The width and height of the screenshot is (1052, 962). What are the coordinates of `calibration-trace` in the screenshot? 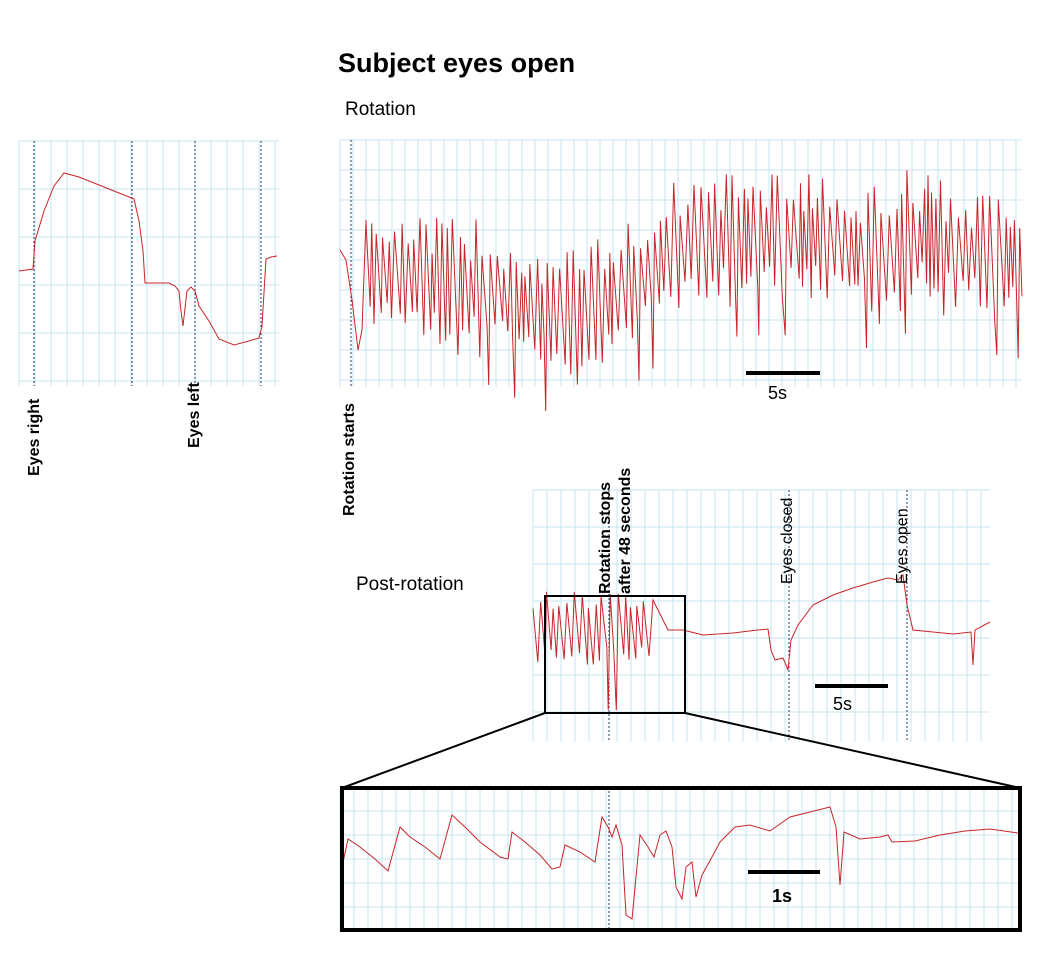 It's located at (148, 259).